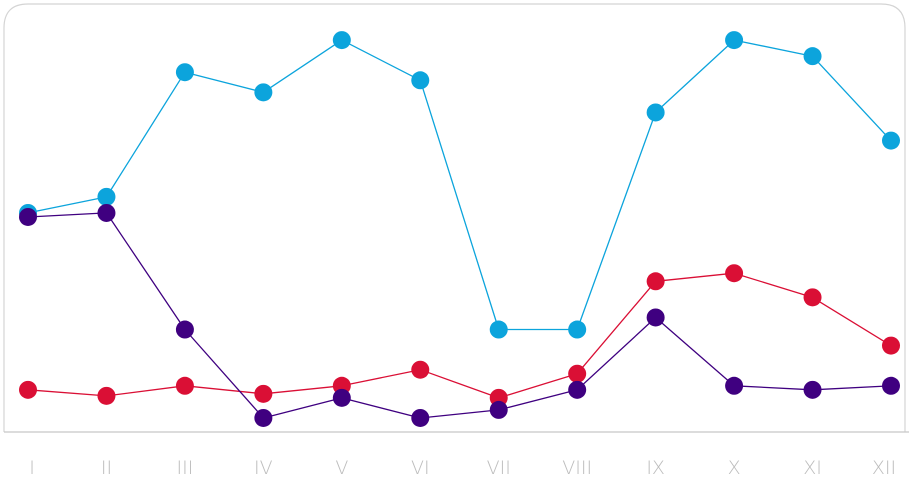 The image size is (909, 482). Describe the element at coordinates (655, 468) in the screenshot. I see `x-tick-label-9: IX` at that location.